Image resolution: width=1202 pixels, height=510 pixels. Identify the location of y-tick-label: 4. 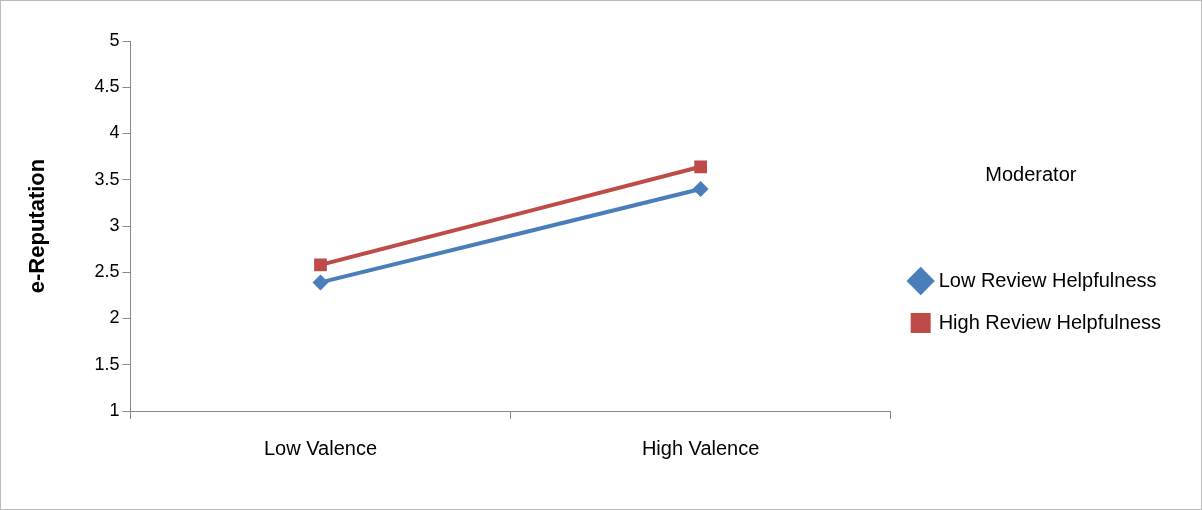
(114, 132).